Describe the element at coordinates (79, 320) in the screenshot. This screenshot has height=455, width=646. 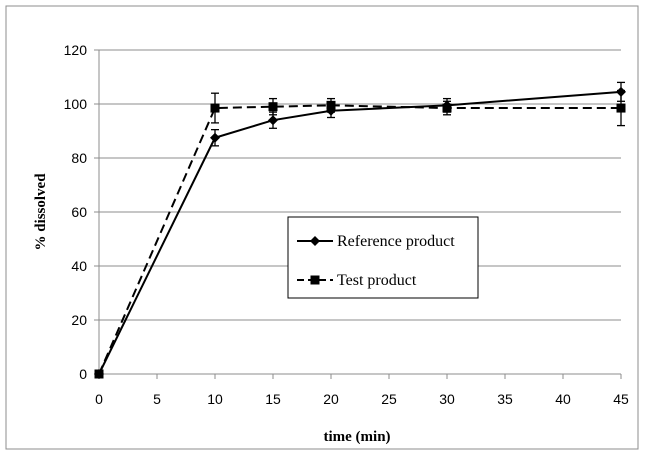
I see `y-tick-label: 20` at that location.